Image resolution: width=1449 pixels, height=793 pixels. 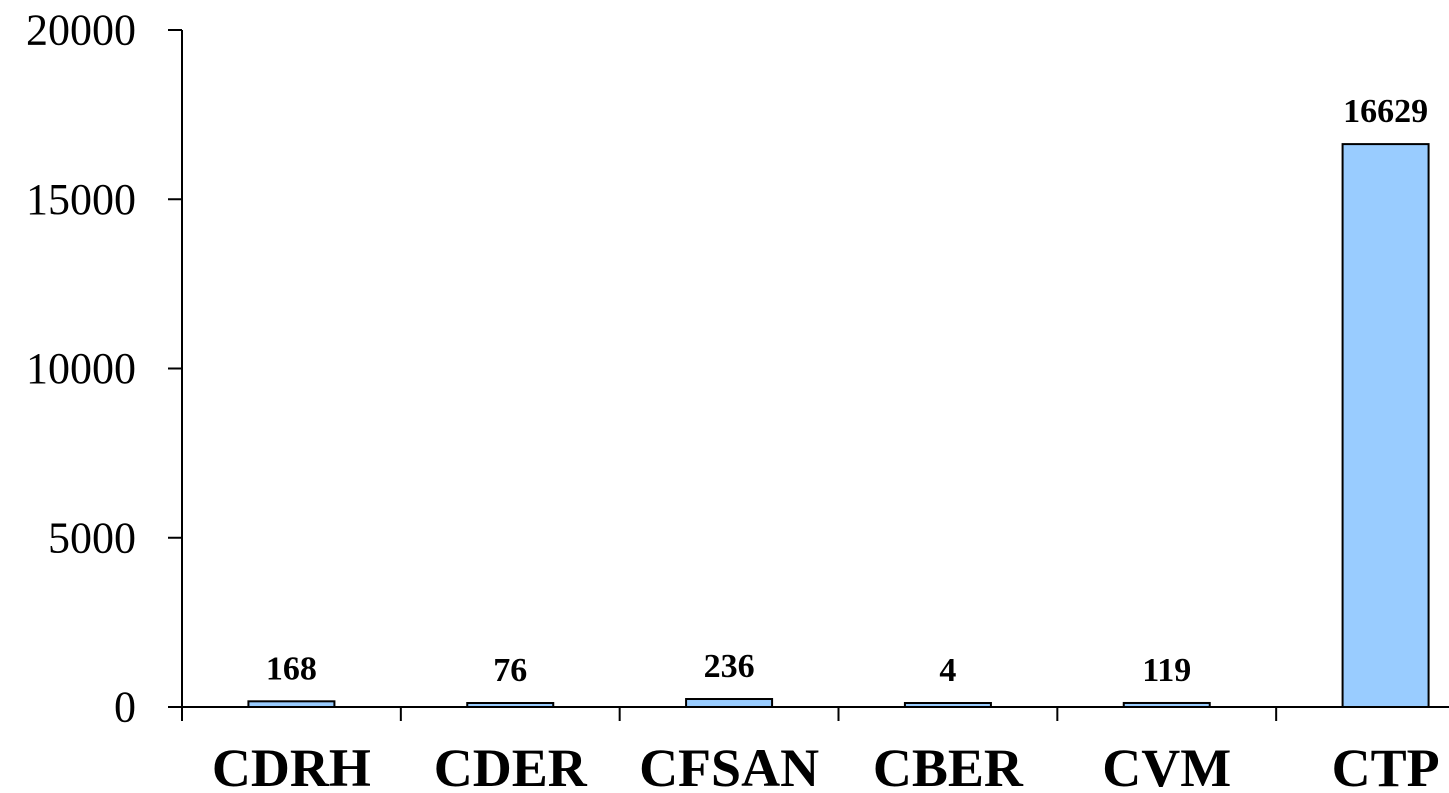 I want to click on y-axis: 0 5000 10000 15000 20000, so click(x=104, y=369).